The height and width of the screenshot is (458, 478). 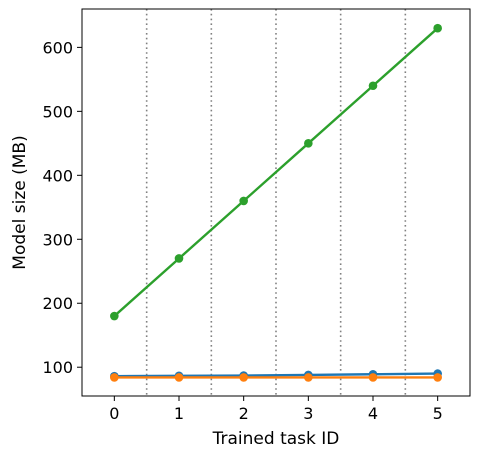 What do you see at coordinates (57, 175) in the screenshot?
I see `y-tick-label-3: 400` at bounding box center [57, 175].